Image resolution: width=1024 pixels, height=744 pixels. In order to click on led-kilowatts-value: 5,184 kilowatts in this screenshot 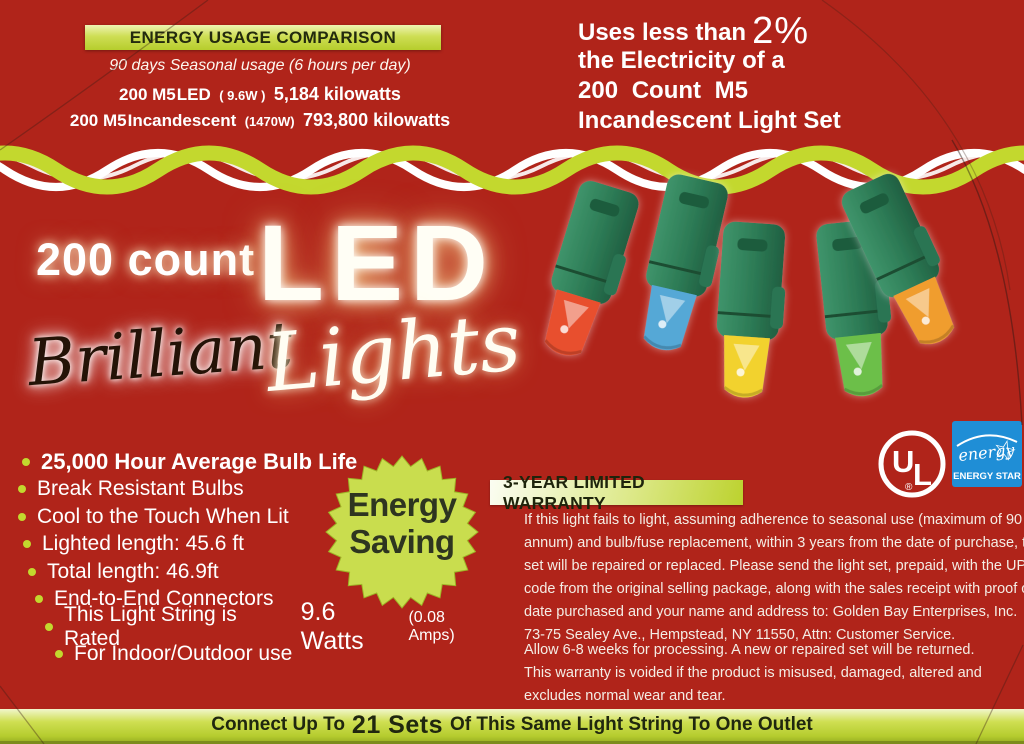, I will do `click(337, 94)`.